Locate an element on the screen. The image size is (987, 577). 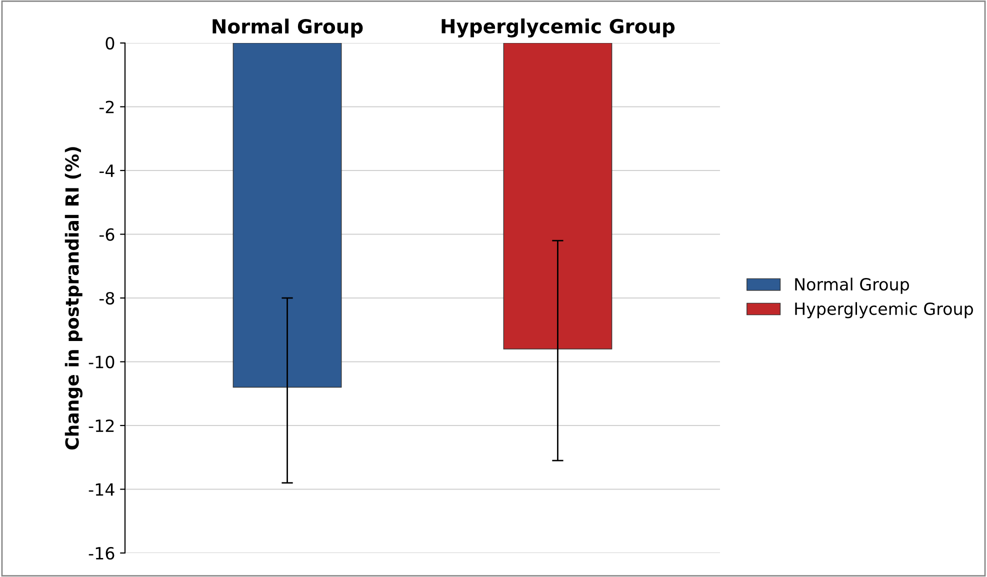
y-tick-label: -14 is located at coordinates (101, 489).